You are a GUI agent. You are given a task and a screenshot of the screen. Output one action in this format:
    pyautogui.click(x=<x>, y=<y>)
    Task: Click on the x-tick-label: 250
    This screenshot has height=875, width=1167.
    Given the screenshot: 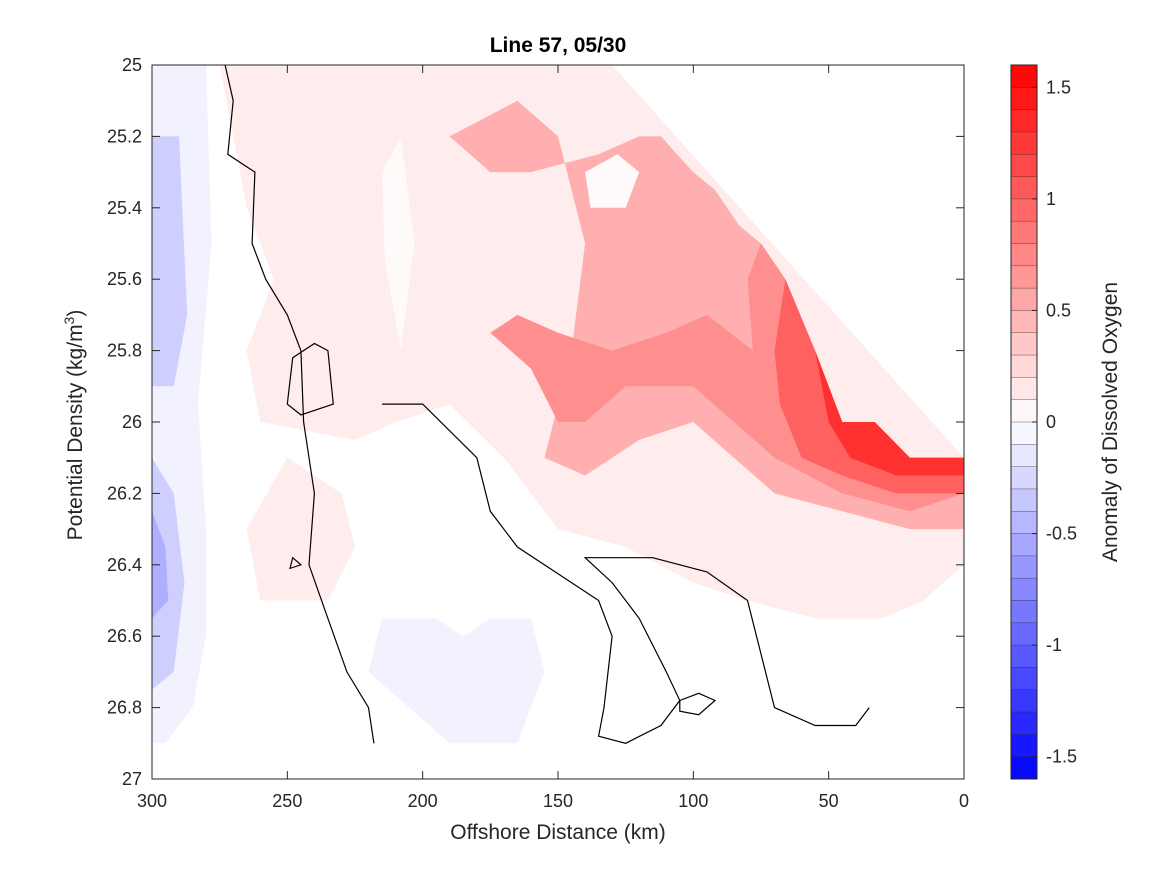 What is the action you would take?
    pyautogui.click(x=287, y=801)
    